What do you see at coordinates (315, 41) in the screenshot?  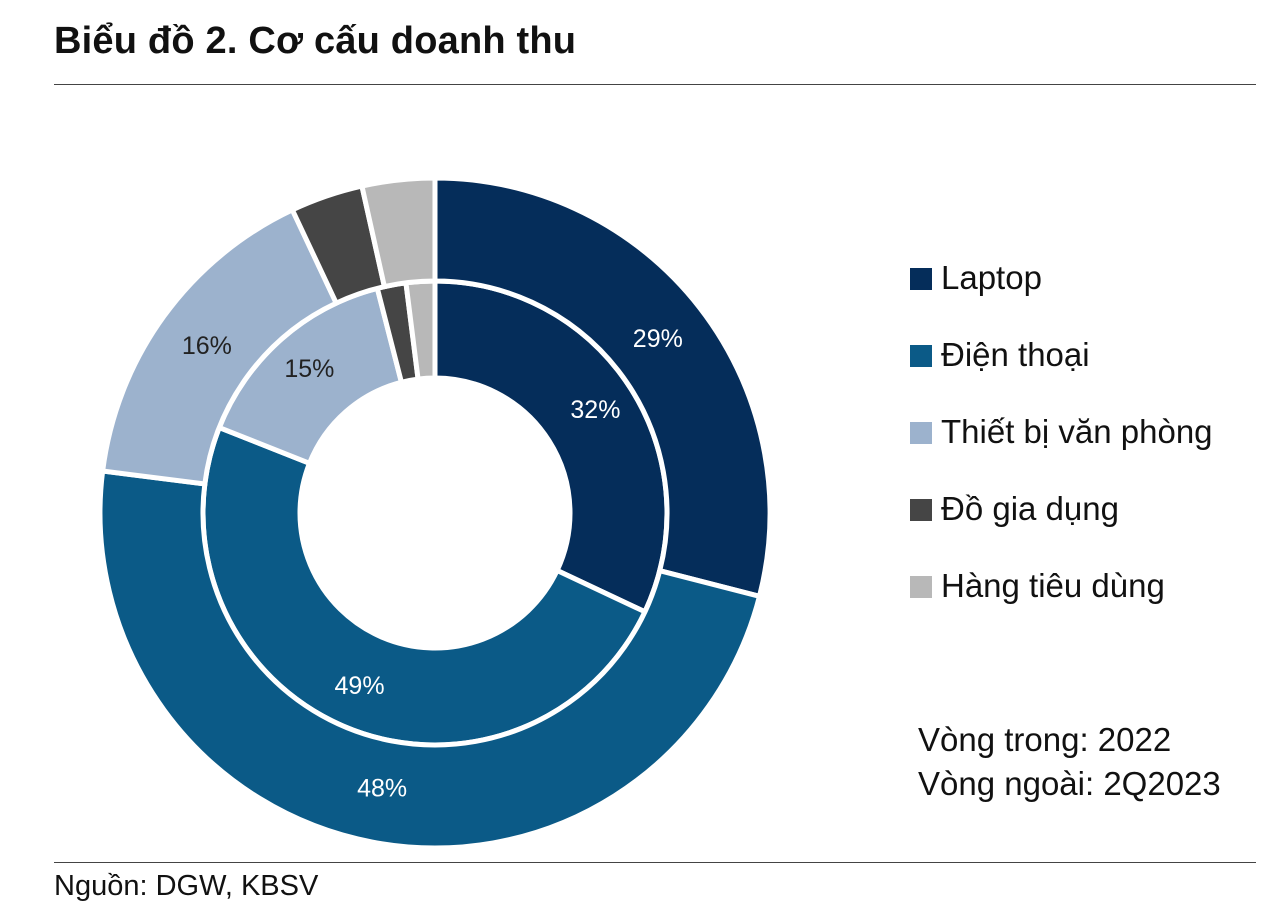 I see `chart-title: Biểu đồ 2. Cơ cấu doanh thu` at bounding box center [315, 41].